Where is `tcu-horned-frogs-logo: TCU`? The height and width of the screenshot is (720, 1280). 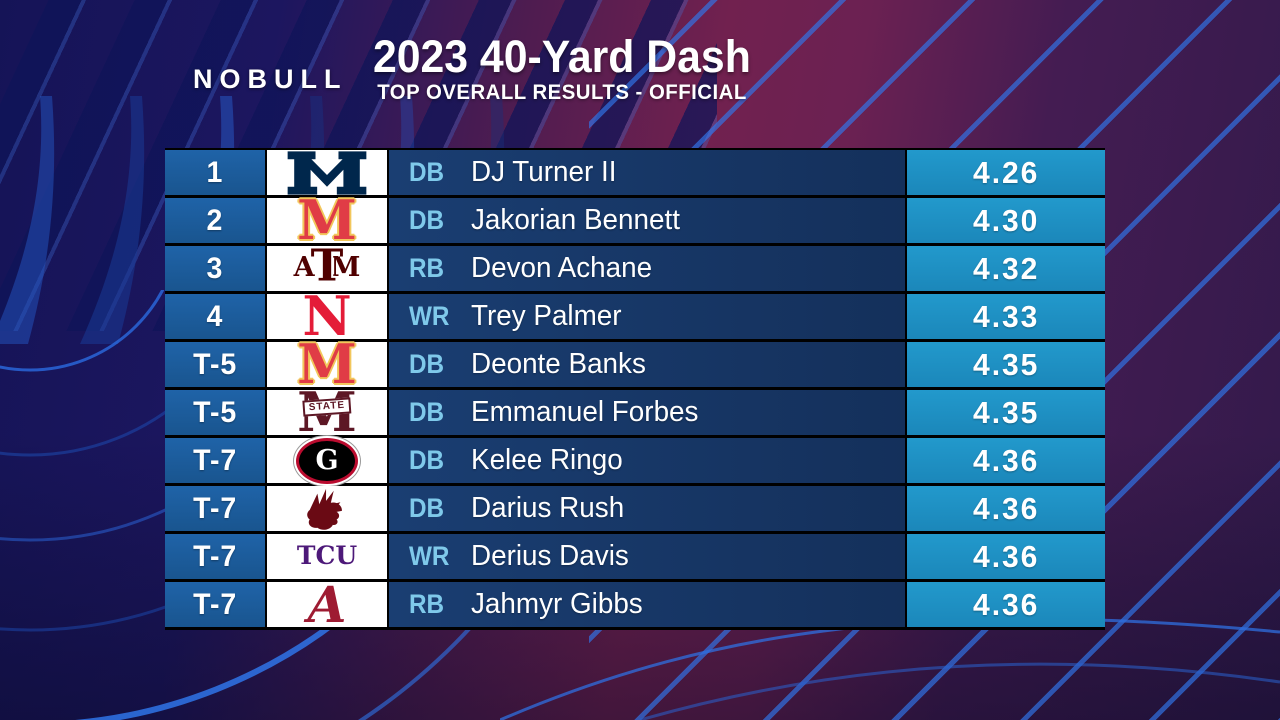
tcu-horned-frogs-logo: TCU is located at coordinates (327, 556).